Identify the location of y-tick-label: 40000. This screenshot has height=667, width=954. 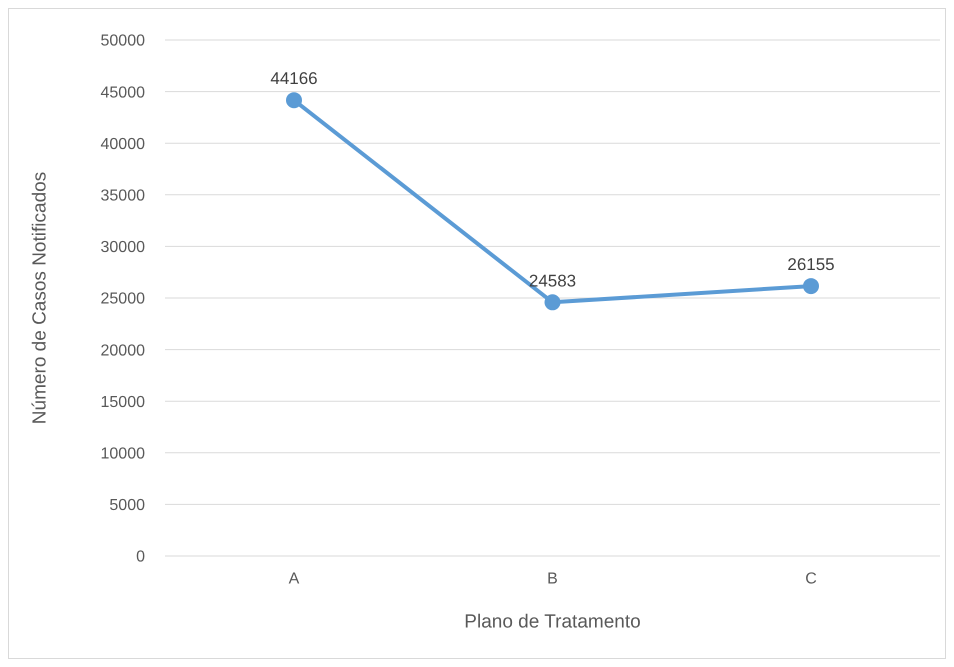
(123, 144).